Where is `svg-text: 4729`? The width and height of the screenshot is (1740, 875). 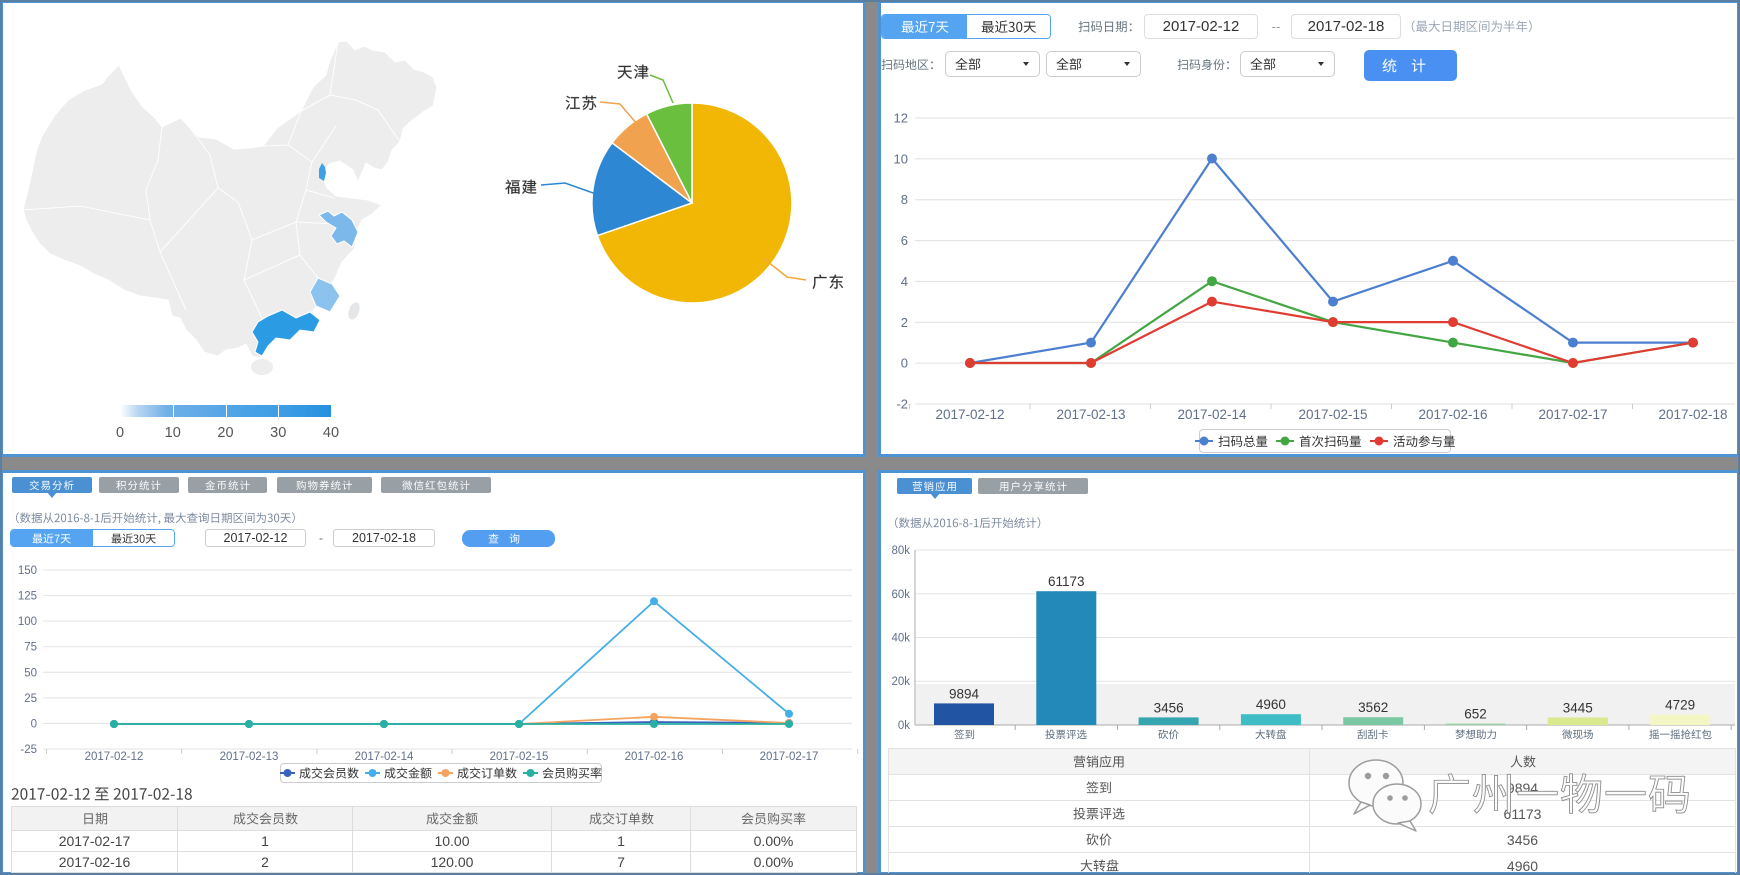 svg-text: 4729 is located at coordinates (1680, 705).